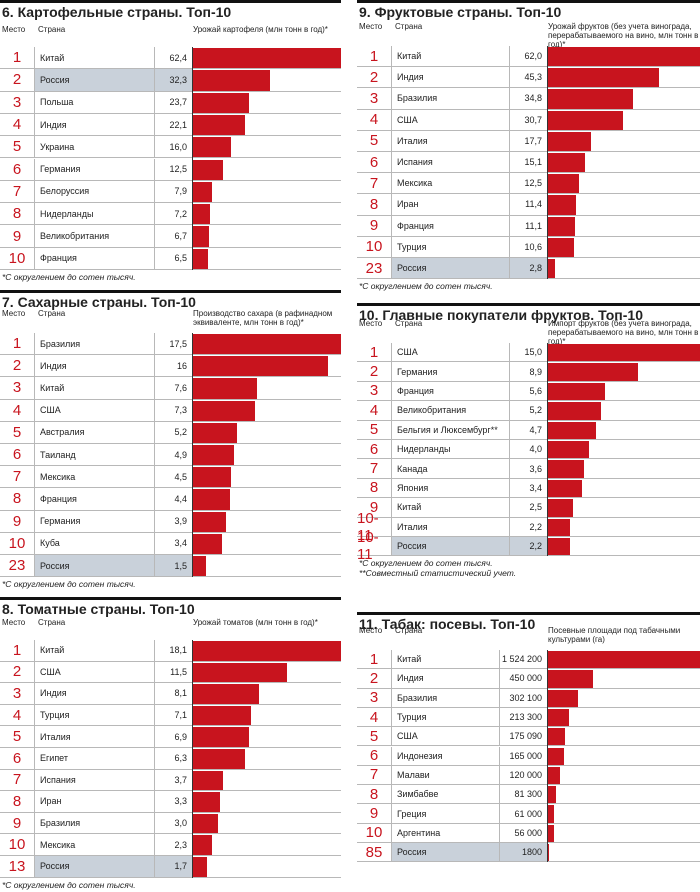  What do you see at coordinates (174, 477) in the screenshot?
I see `value-label: 4,5` at bounding box center [174, 477].